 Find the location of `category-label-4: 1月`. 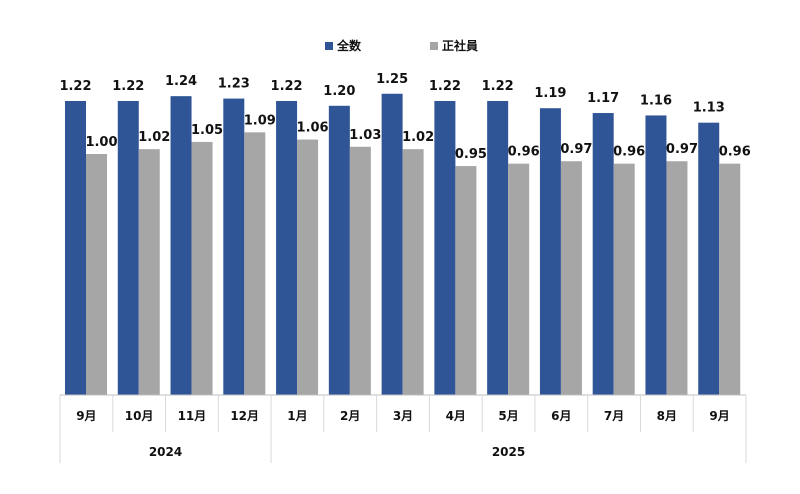

category-label-4: 1月 is located at coordinates (297, 416).